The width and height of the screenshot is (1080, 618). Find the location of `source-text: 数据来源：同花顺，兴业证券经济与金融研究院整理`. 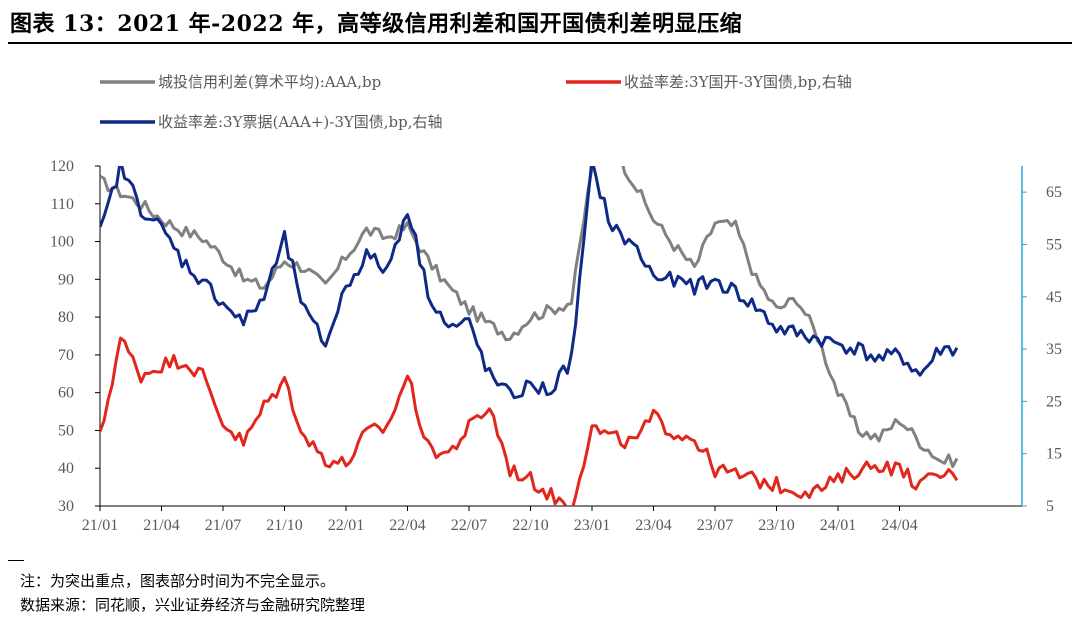

source-text: 数据来源：同花顺，兴业证券经济与金融研究院整理 is located at coordinates (193, 605).